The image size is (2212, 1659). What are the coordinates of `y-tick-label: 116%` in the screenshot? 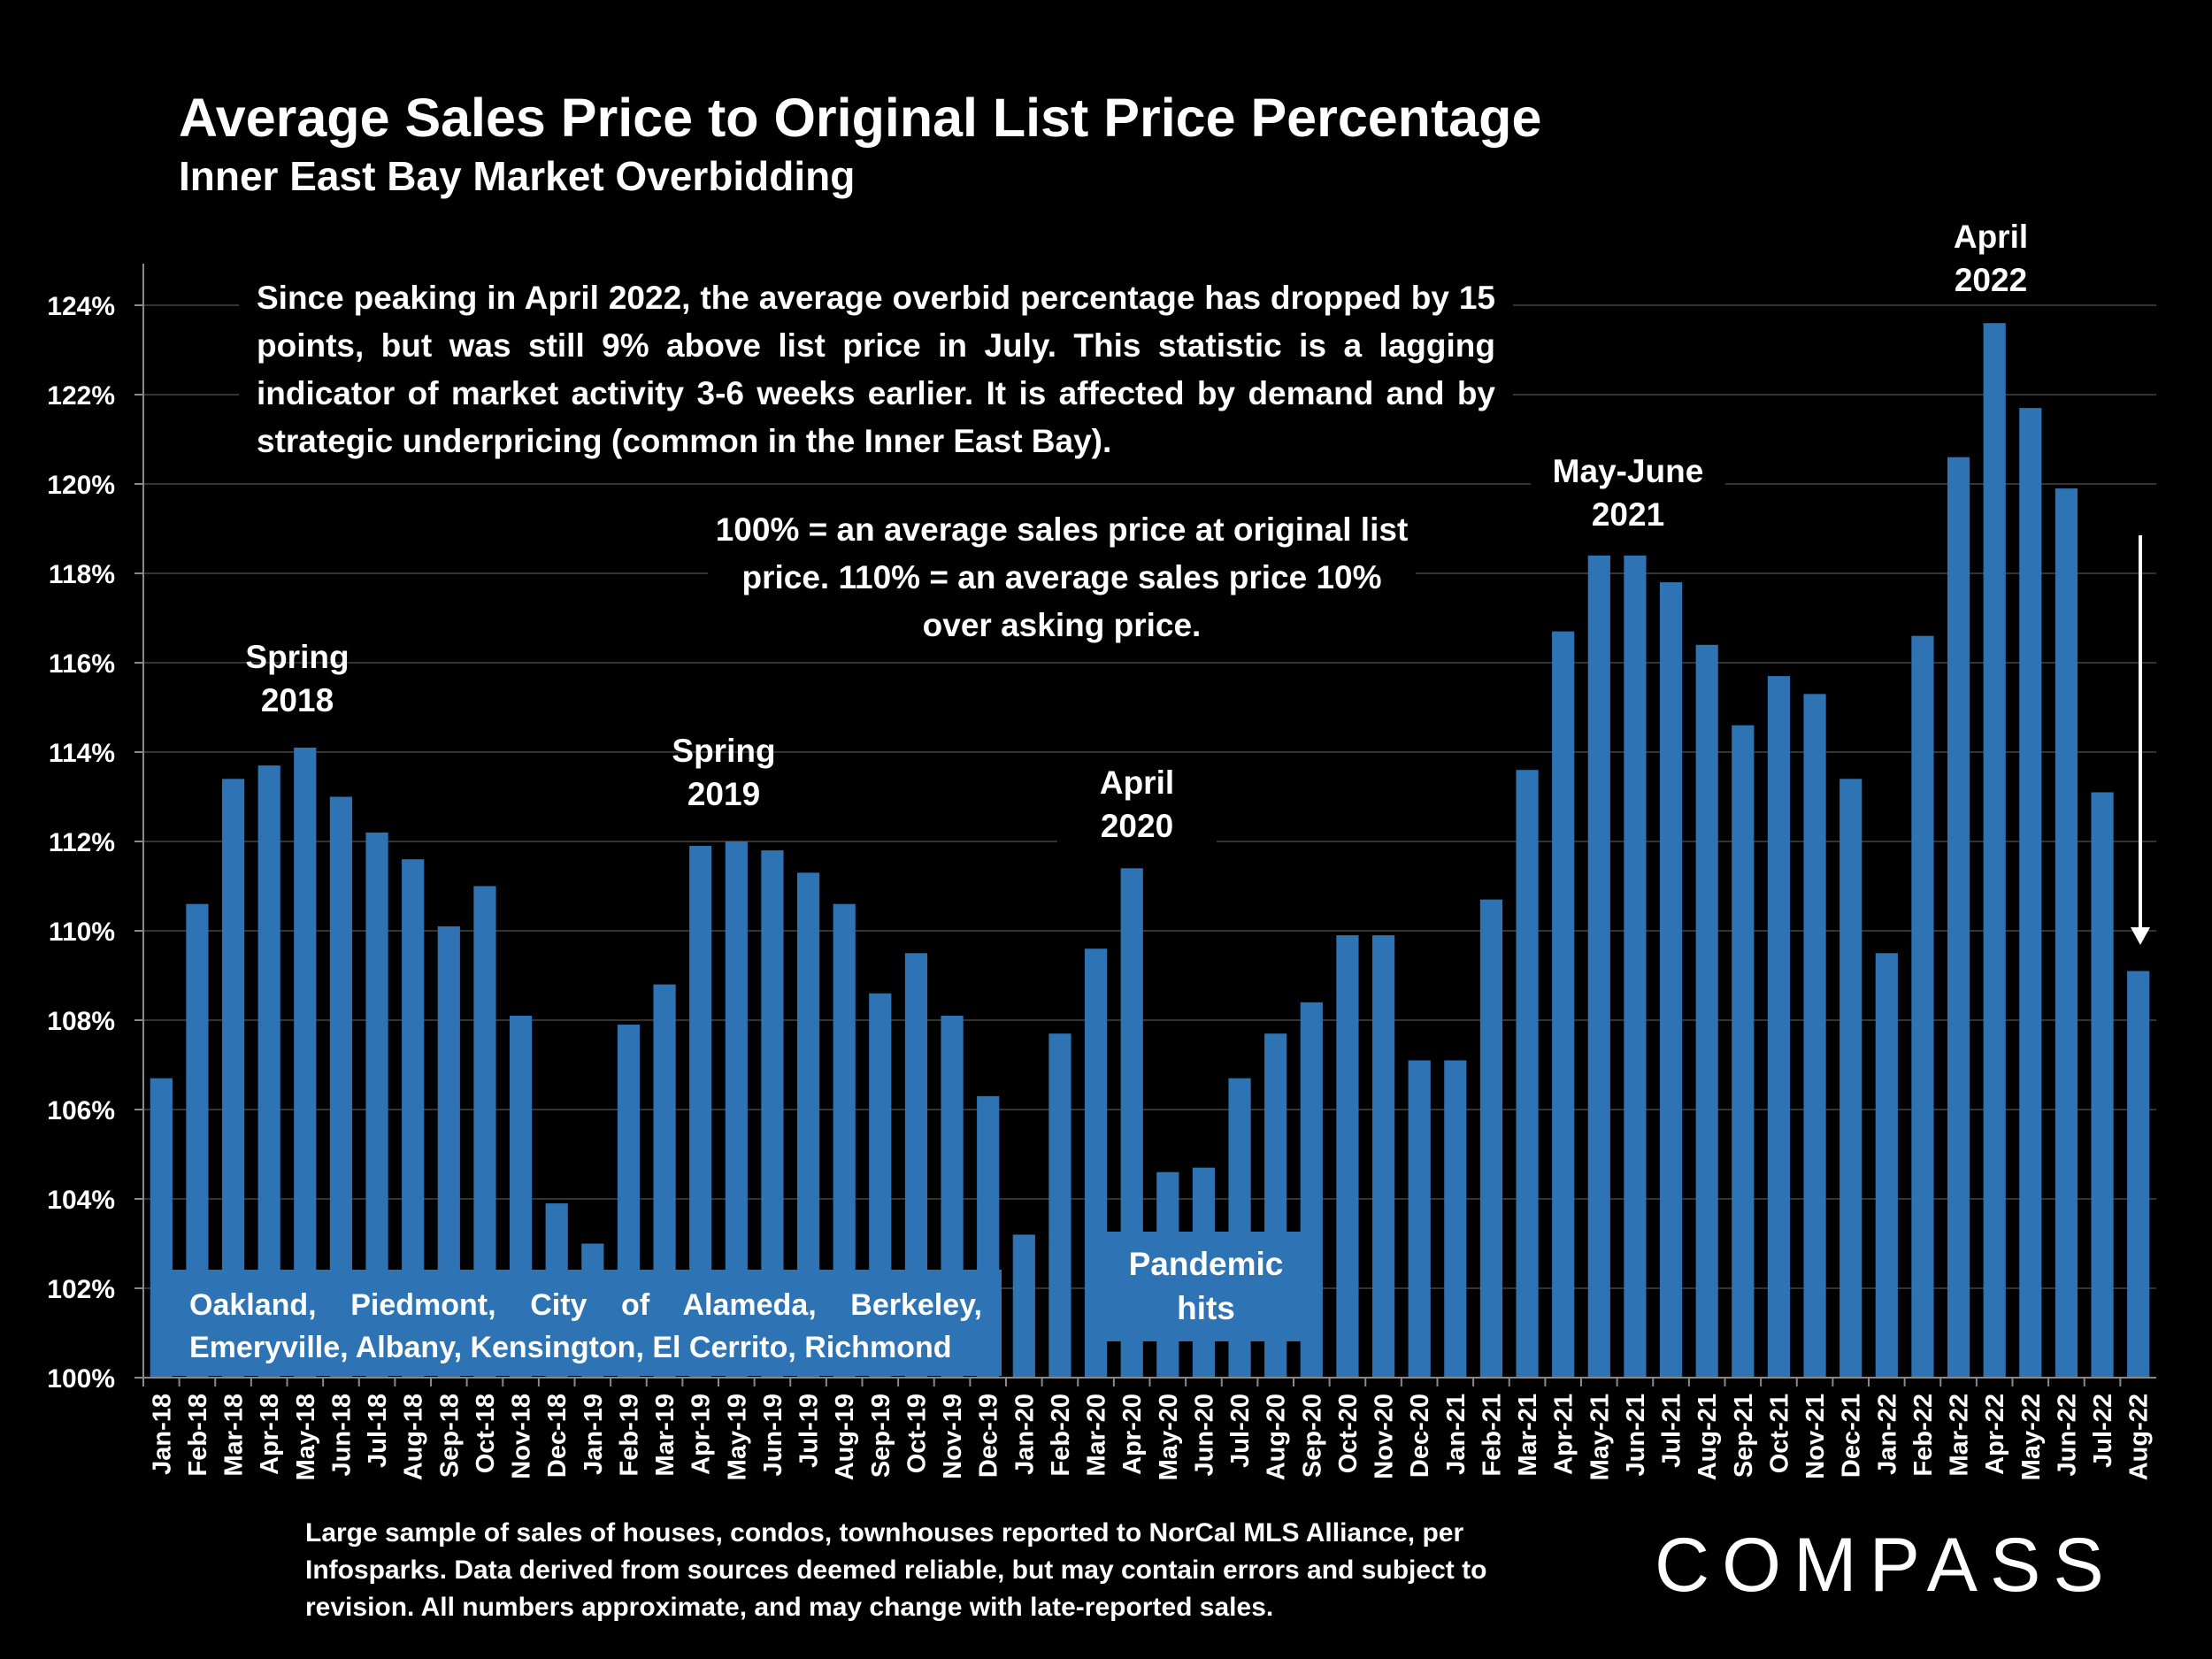 It's located at (82, 664).